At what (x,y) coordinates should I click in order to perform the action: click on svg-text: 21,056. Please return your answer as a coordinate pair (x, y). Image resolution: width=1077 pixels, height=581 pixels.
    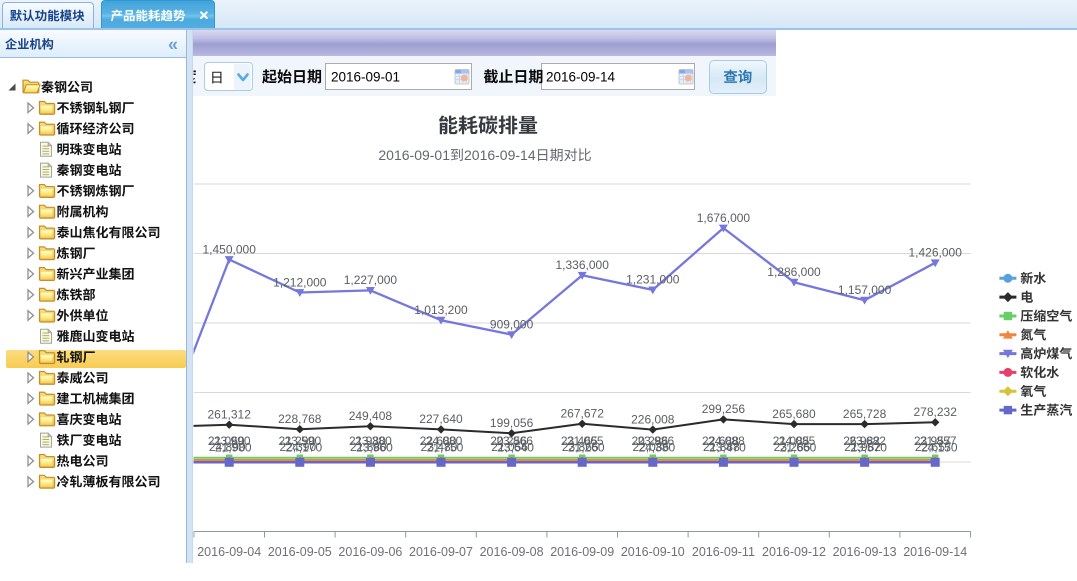
    Looking at the image, I should click on (509, 447).